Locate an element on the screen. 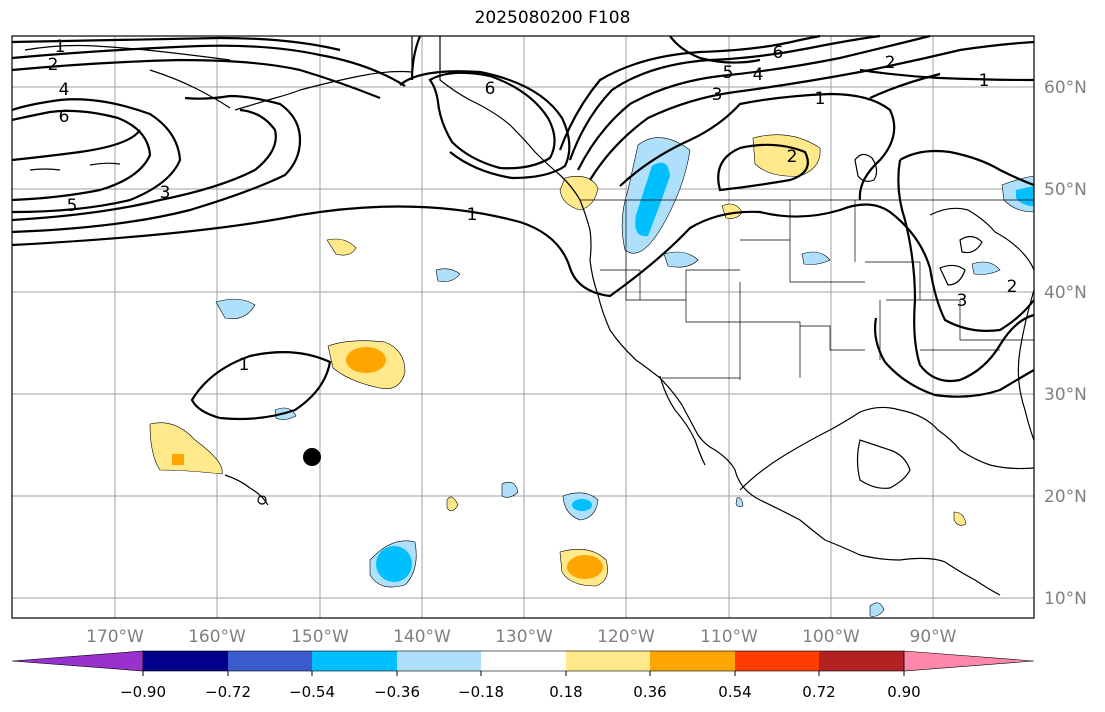 This screenshot has height=712, width=1105. lon-label: 170°W is located at coordinates (115, 637).